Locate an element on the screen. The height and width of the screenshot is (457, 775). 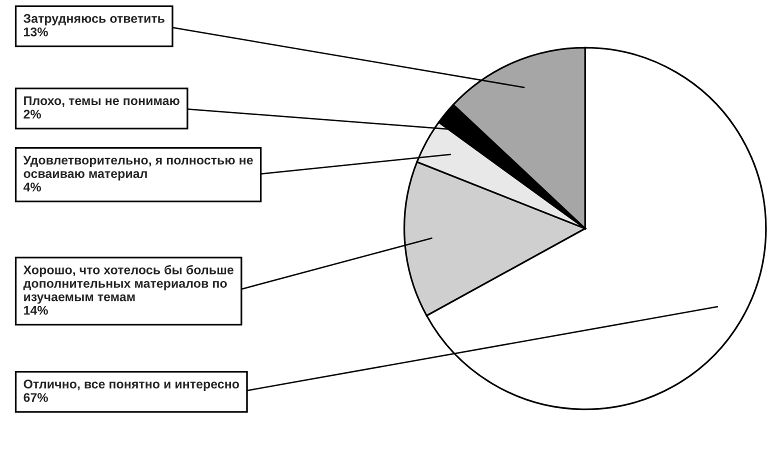
slice-label: Отлично, все понятно и интересно is located at coordinates (132, 385).